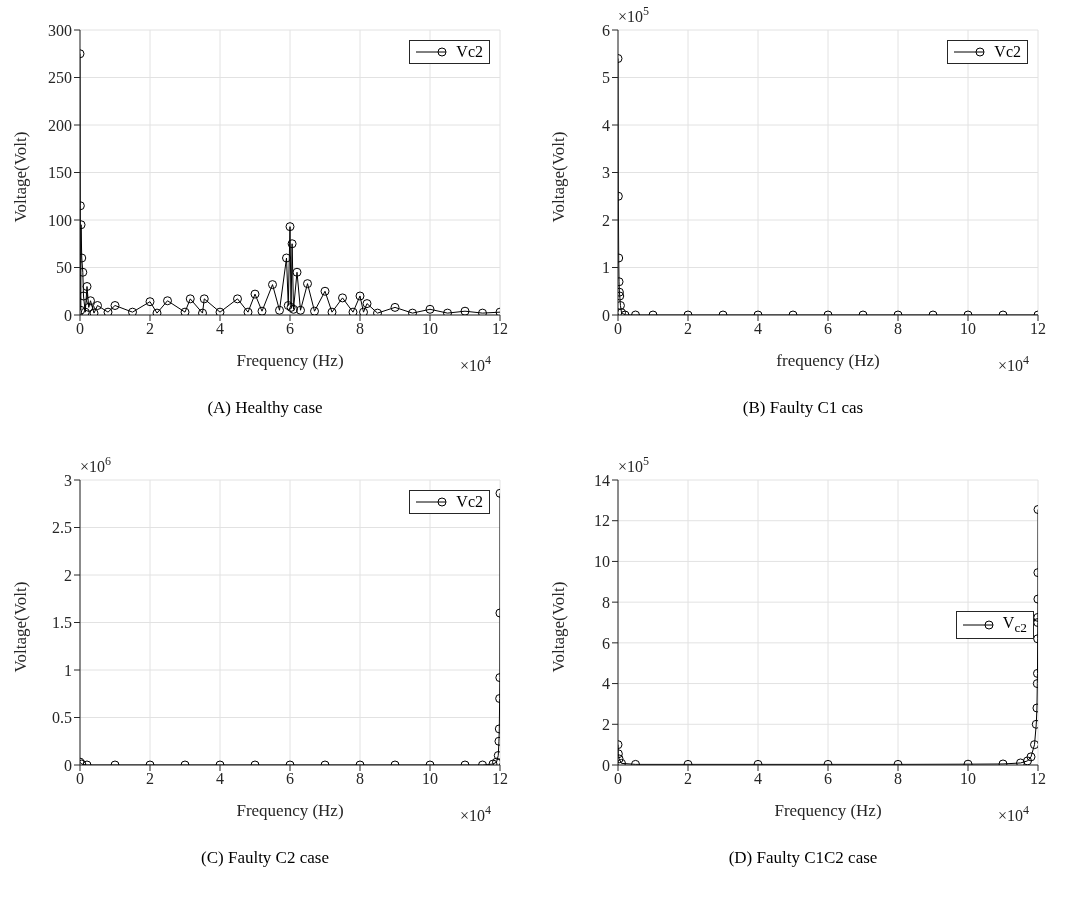 Image resolution: width=1076 pixels, height=910 pixels. What do you see at coordinates (606, 125) in the screenshot?
I see `y-tick-label: 4` at bounding box center [606, 125].